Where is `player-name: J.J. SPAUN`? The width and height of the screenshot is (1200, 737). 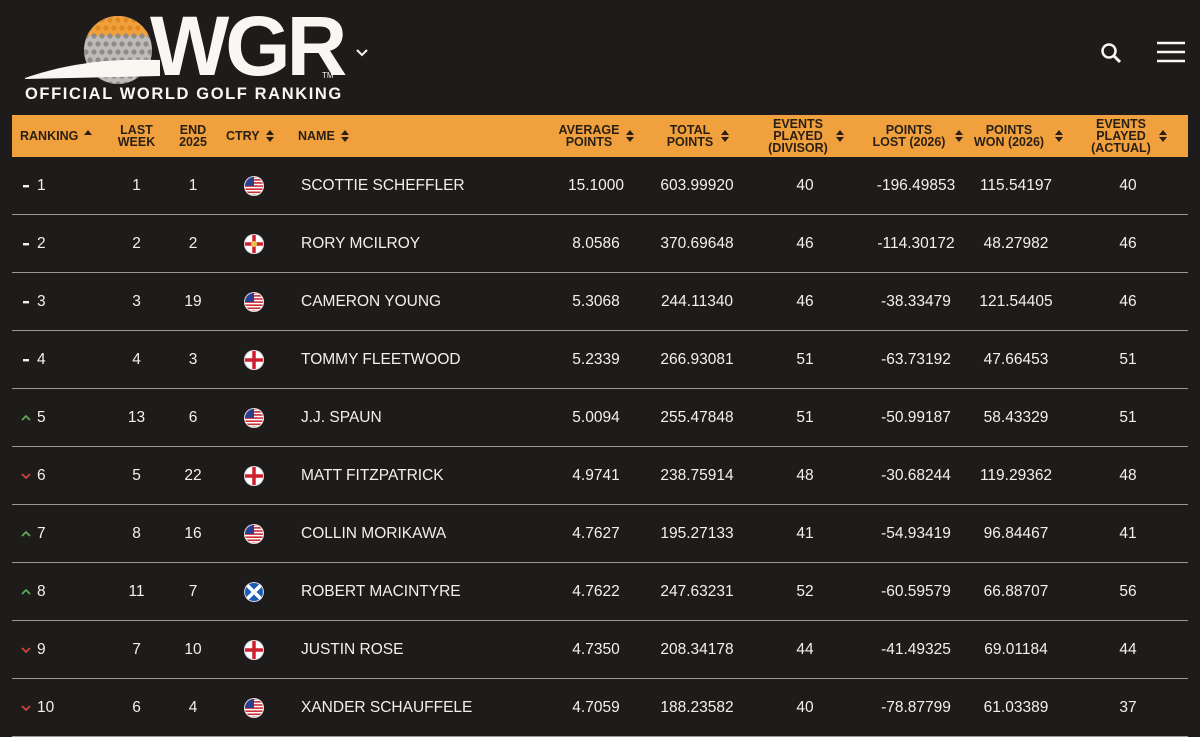 player-name: J.J. SPAUN is located at coordinates (341, 417).